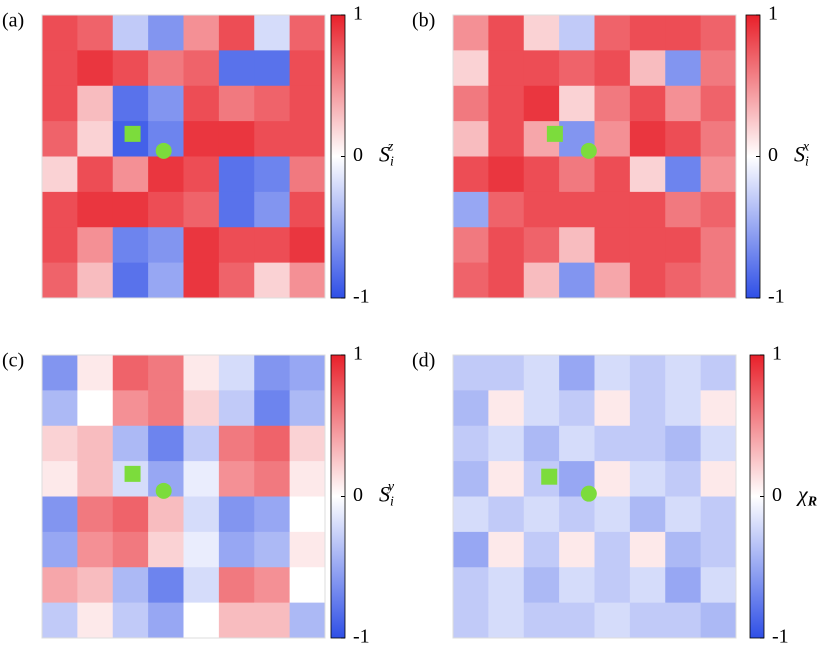  Describe the element at coordinates (13, 361) in the screenshot. I see `panel-label: (c)` at that location.